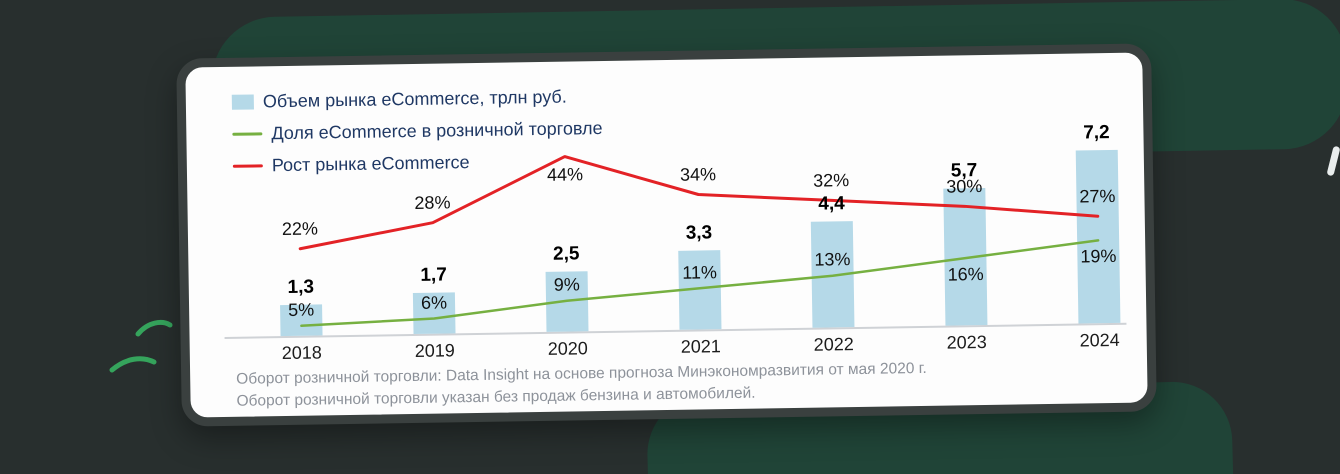 This screenshot has height=474, width=1340. Describe the element at coordinates (964, 186) in the screenshot. I see `pct-label: 30%` at that location.